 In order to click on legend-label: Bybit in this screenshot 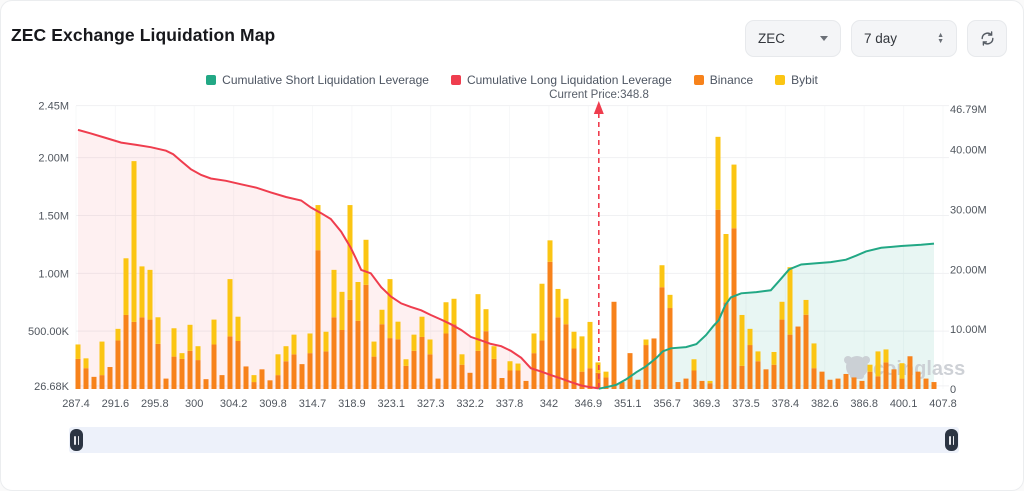, I will do `click(804, 80)`.